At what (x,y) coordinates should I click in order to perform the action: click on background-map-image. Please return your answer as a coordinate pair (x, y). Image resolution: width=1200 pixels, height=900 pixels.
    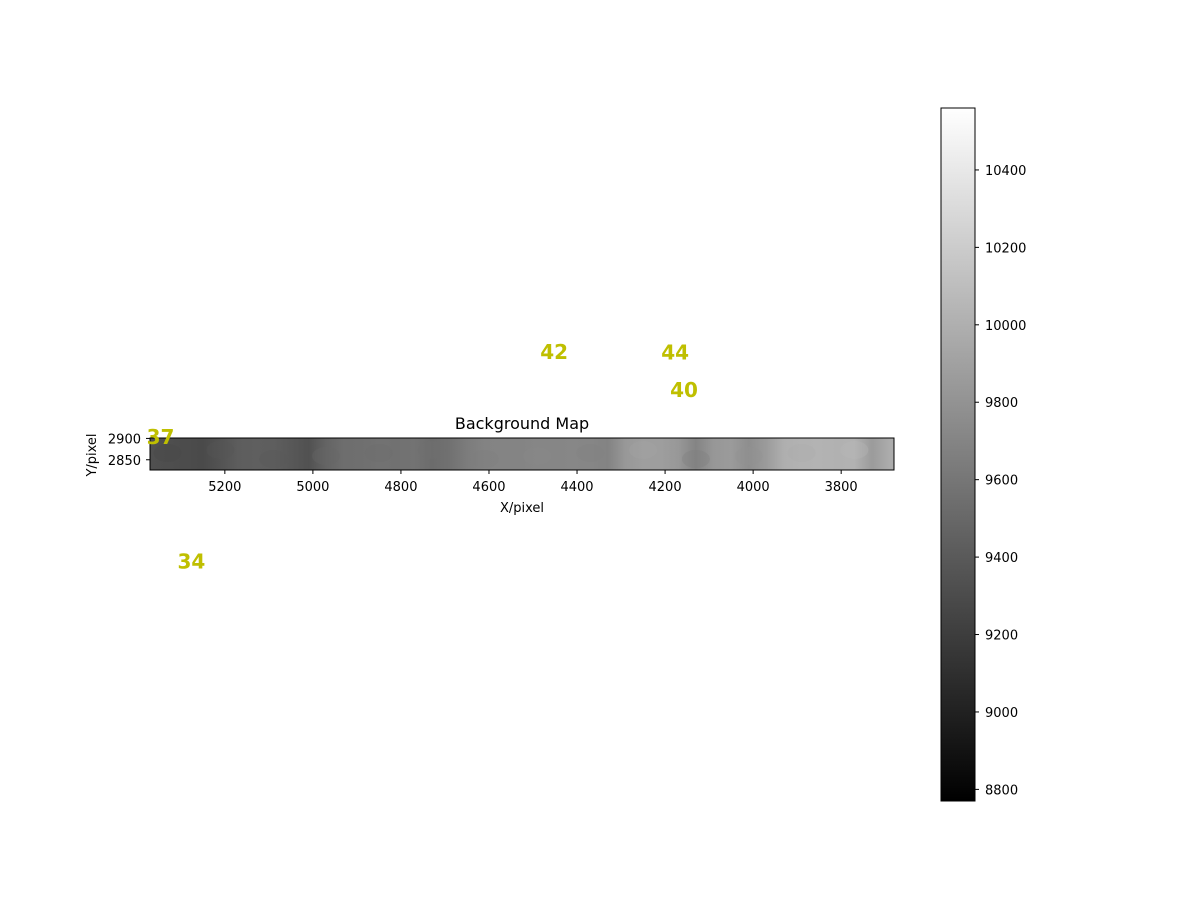
    Looking at the image, I should click on (522, 454).